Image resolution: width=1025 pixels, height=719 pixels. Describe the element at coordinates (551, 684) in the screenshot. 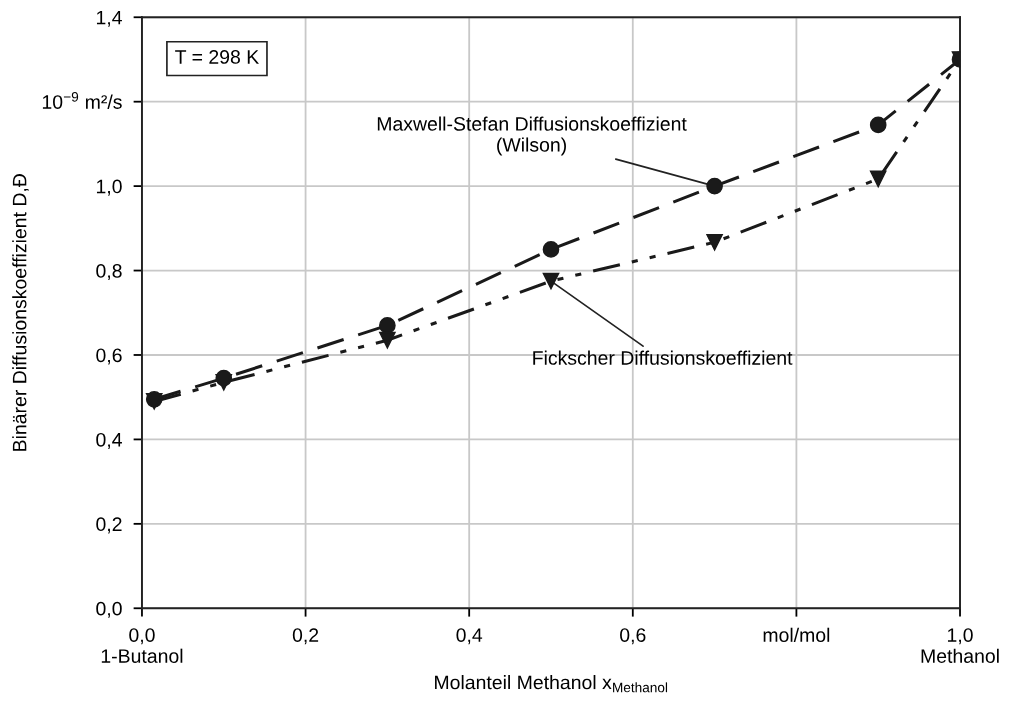

I see `x-axis-title: Molanteil Methanol x$_{Methanol}$` at that location.